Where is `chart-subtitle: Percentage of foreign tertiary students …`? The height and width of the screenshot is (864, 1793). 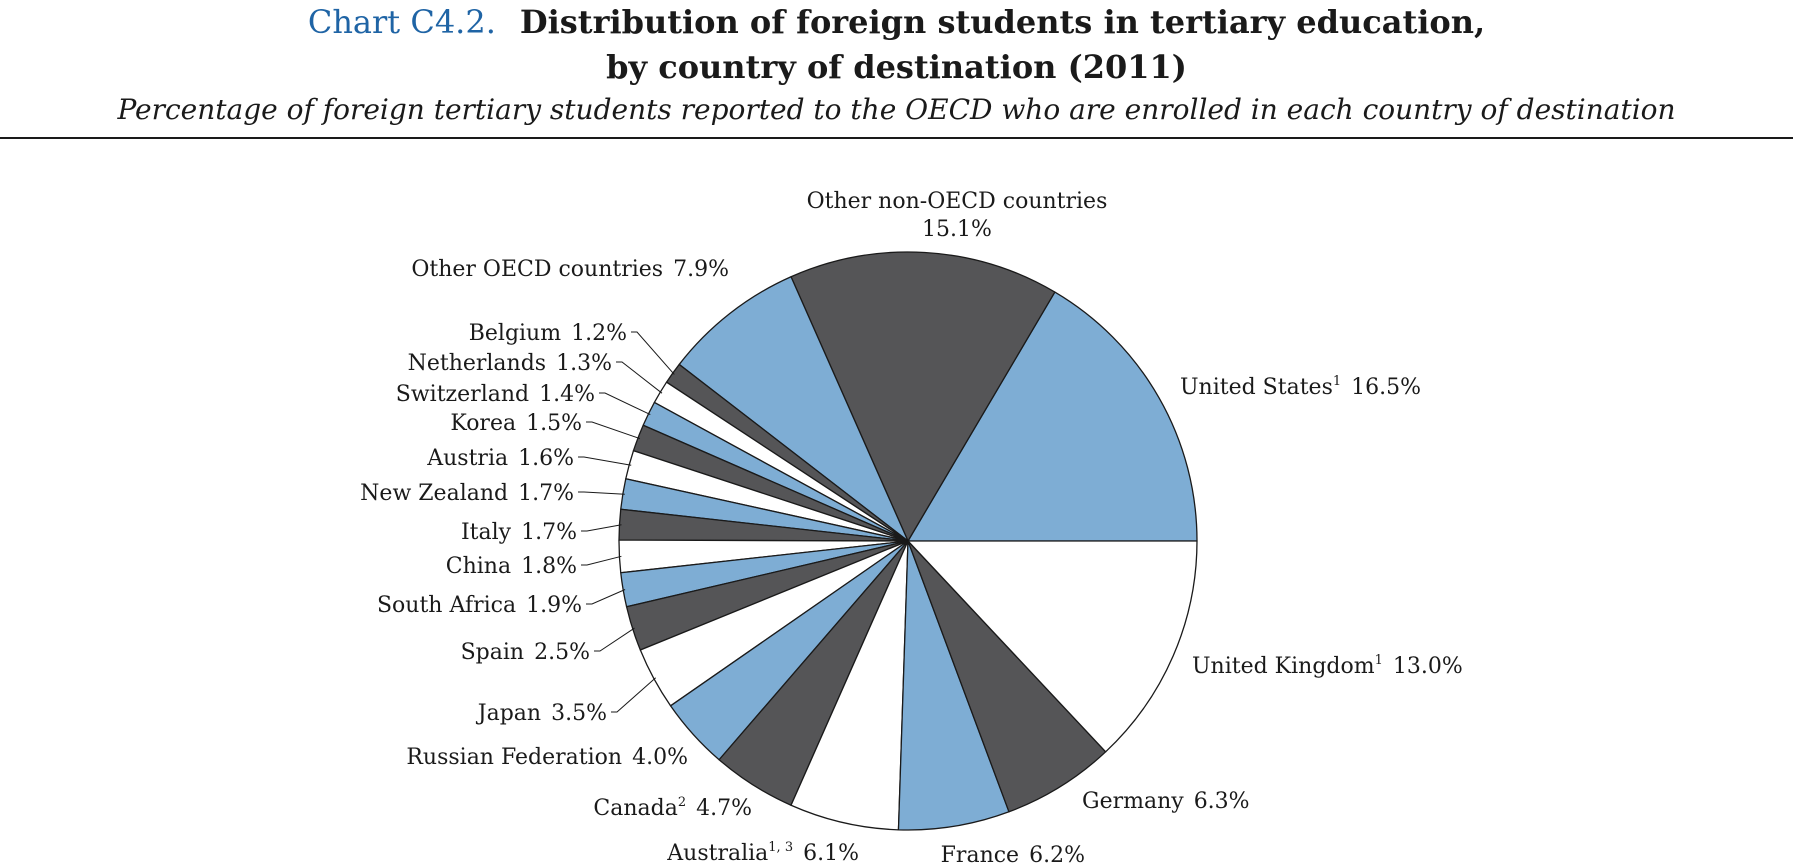
chart-subtitle: Percentage of foreign tertiary students … is located at coordinates (896, 109).